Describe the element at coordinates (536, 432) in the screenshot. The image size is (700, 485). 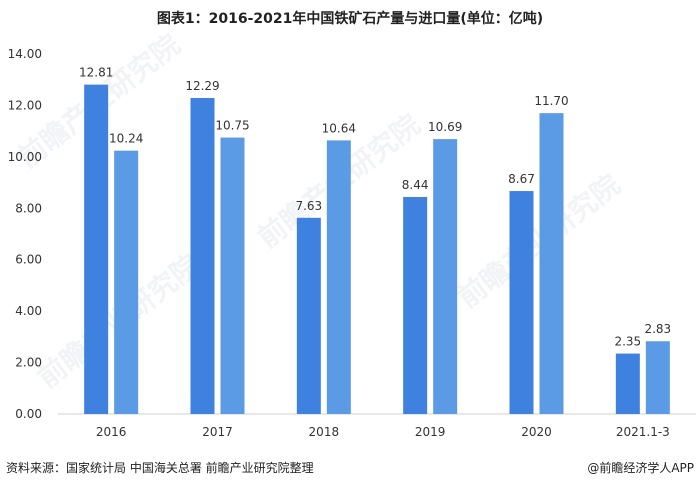
I see `x-tick-label: 2020` at that location.